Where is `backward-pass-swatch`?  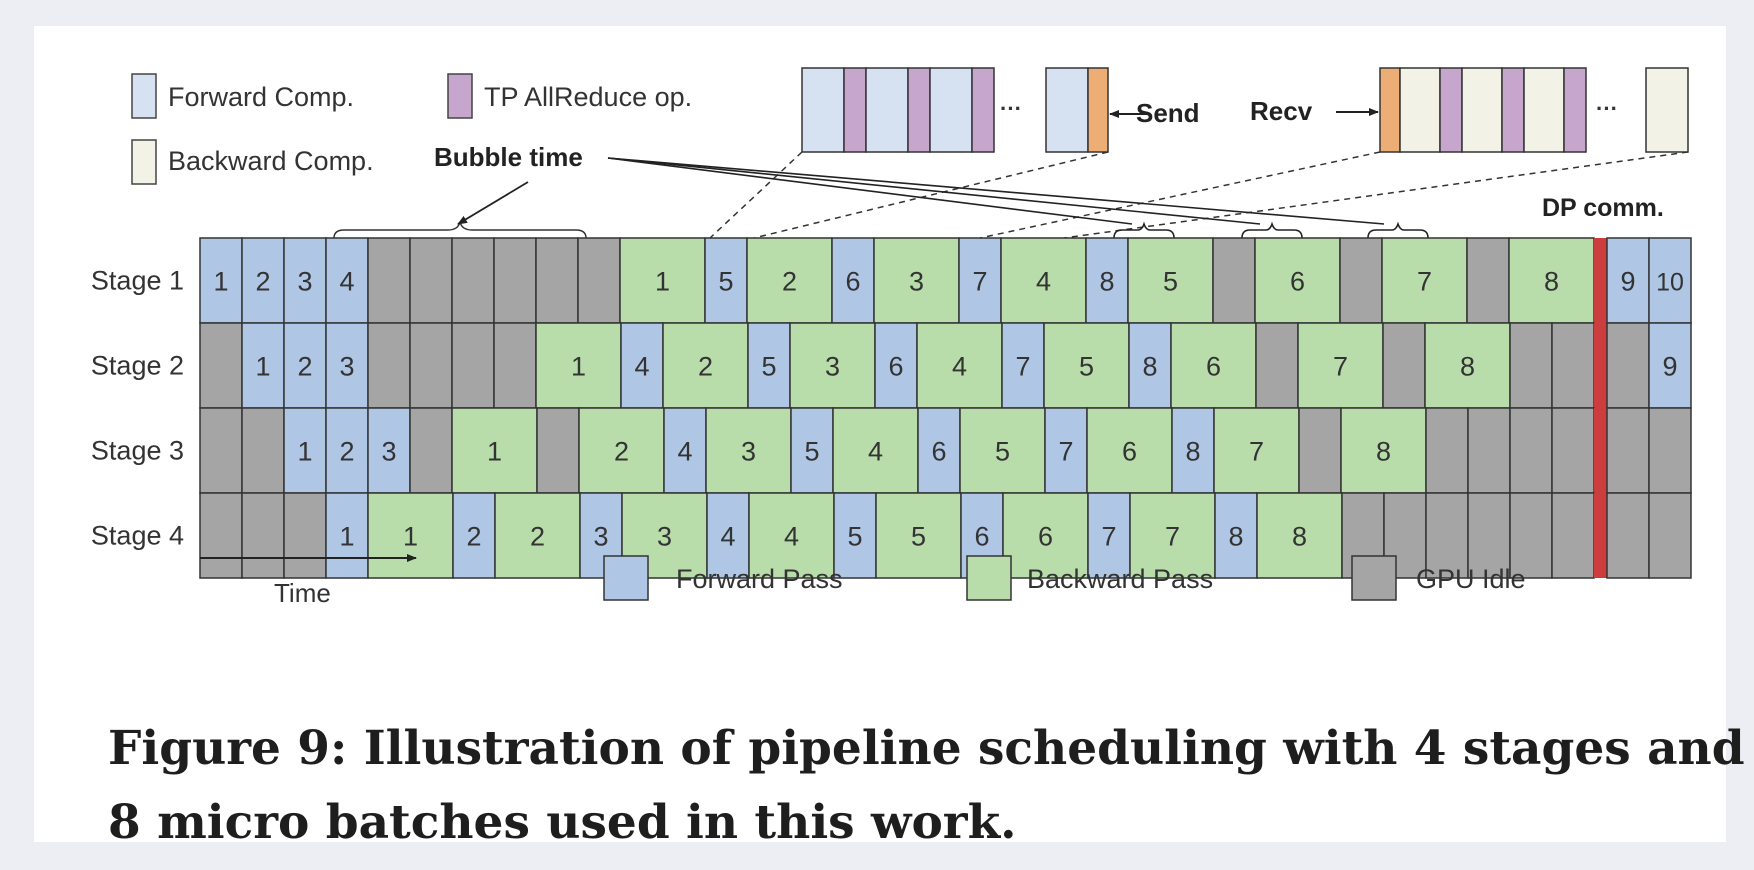 backward-pass-swatch is located at coordinates (989, 578).